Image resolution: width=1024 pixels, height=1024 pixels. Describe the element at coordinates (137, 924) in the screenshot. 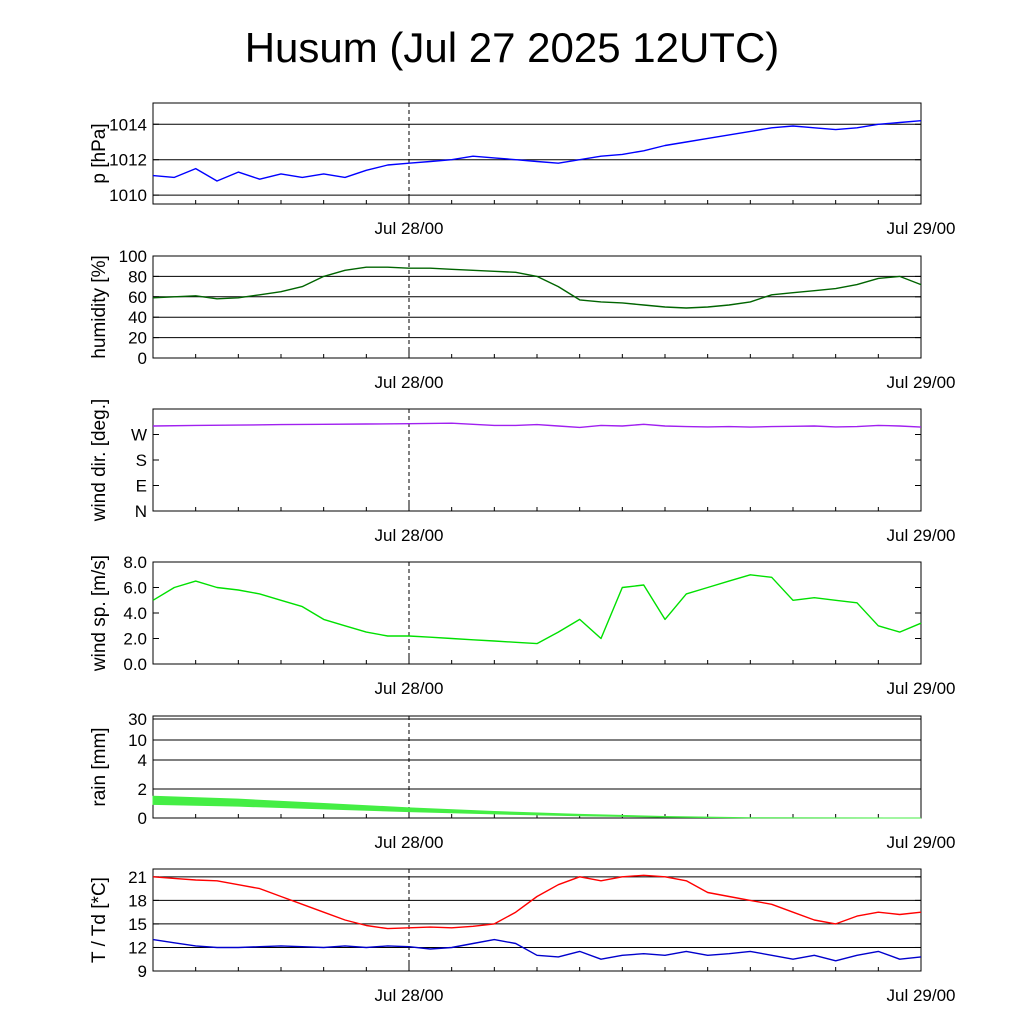

I see `y-tick-label: 15` at that location.